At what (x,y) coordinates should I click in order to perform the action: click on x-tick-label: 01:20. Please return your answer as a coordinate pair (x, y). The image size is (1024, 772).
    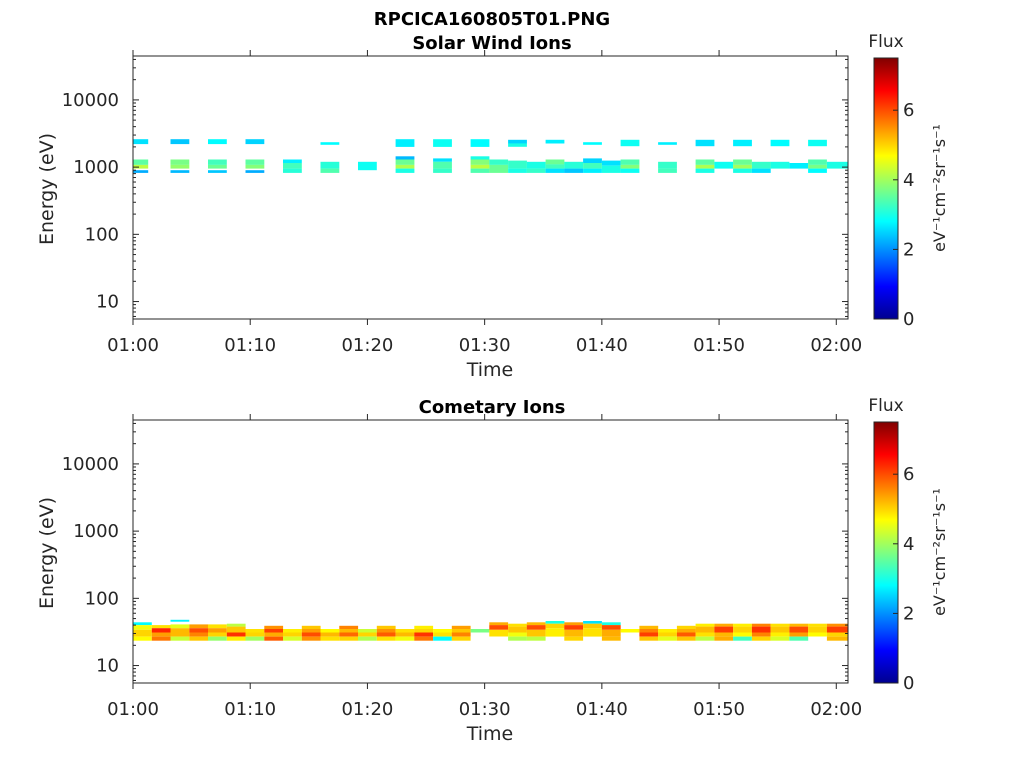
    Looking at the image, I should click on (367, 709).